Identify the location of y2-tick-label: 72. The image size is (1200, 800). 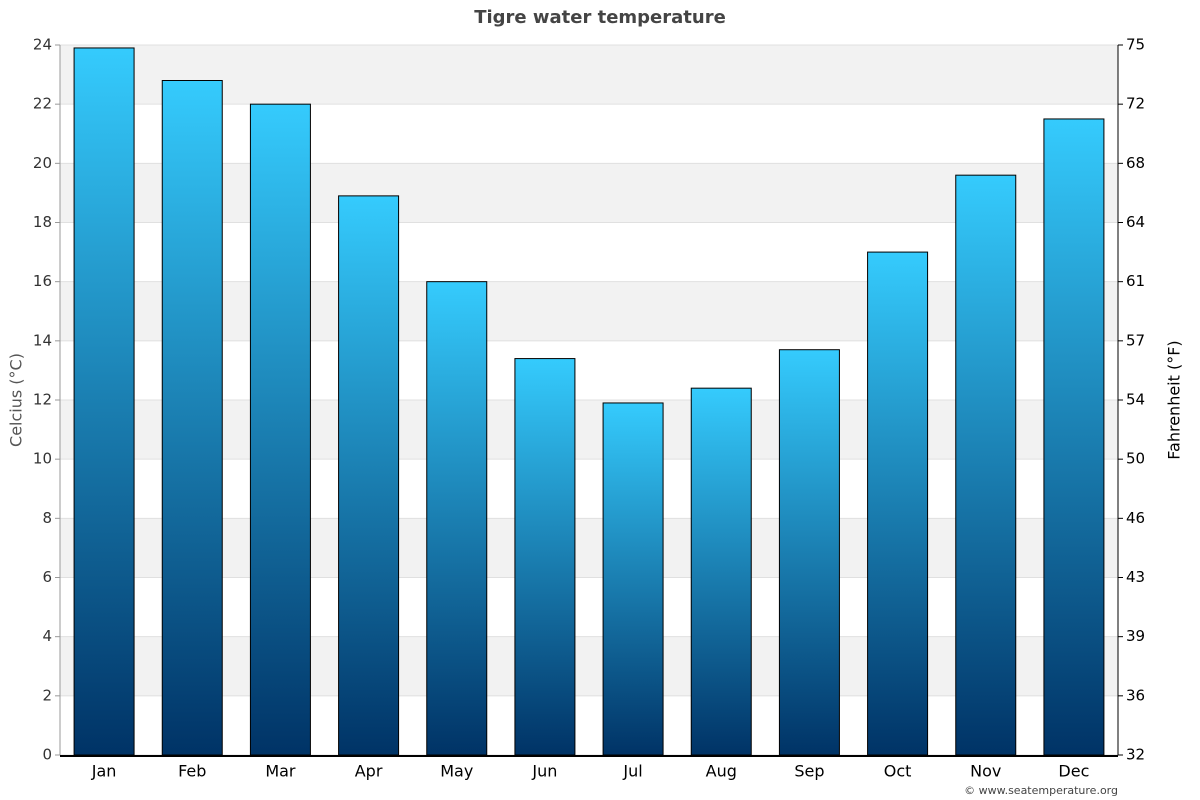
(1135, 104).